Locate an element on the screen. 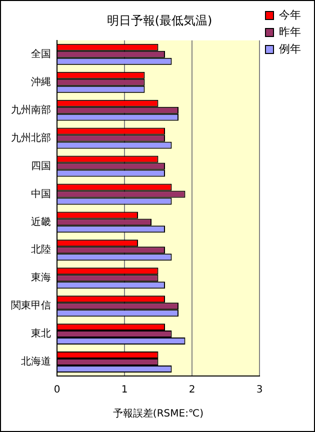 The height and width of the screenshot is (432, 315). x-tick-label: 3 is located at coordinates (259, 390).